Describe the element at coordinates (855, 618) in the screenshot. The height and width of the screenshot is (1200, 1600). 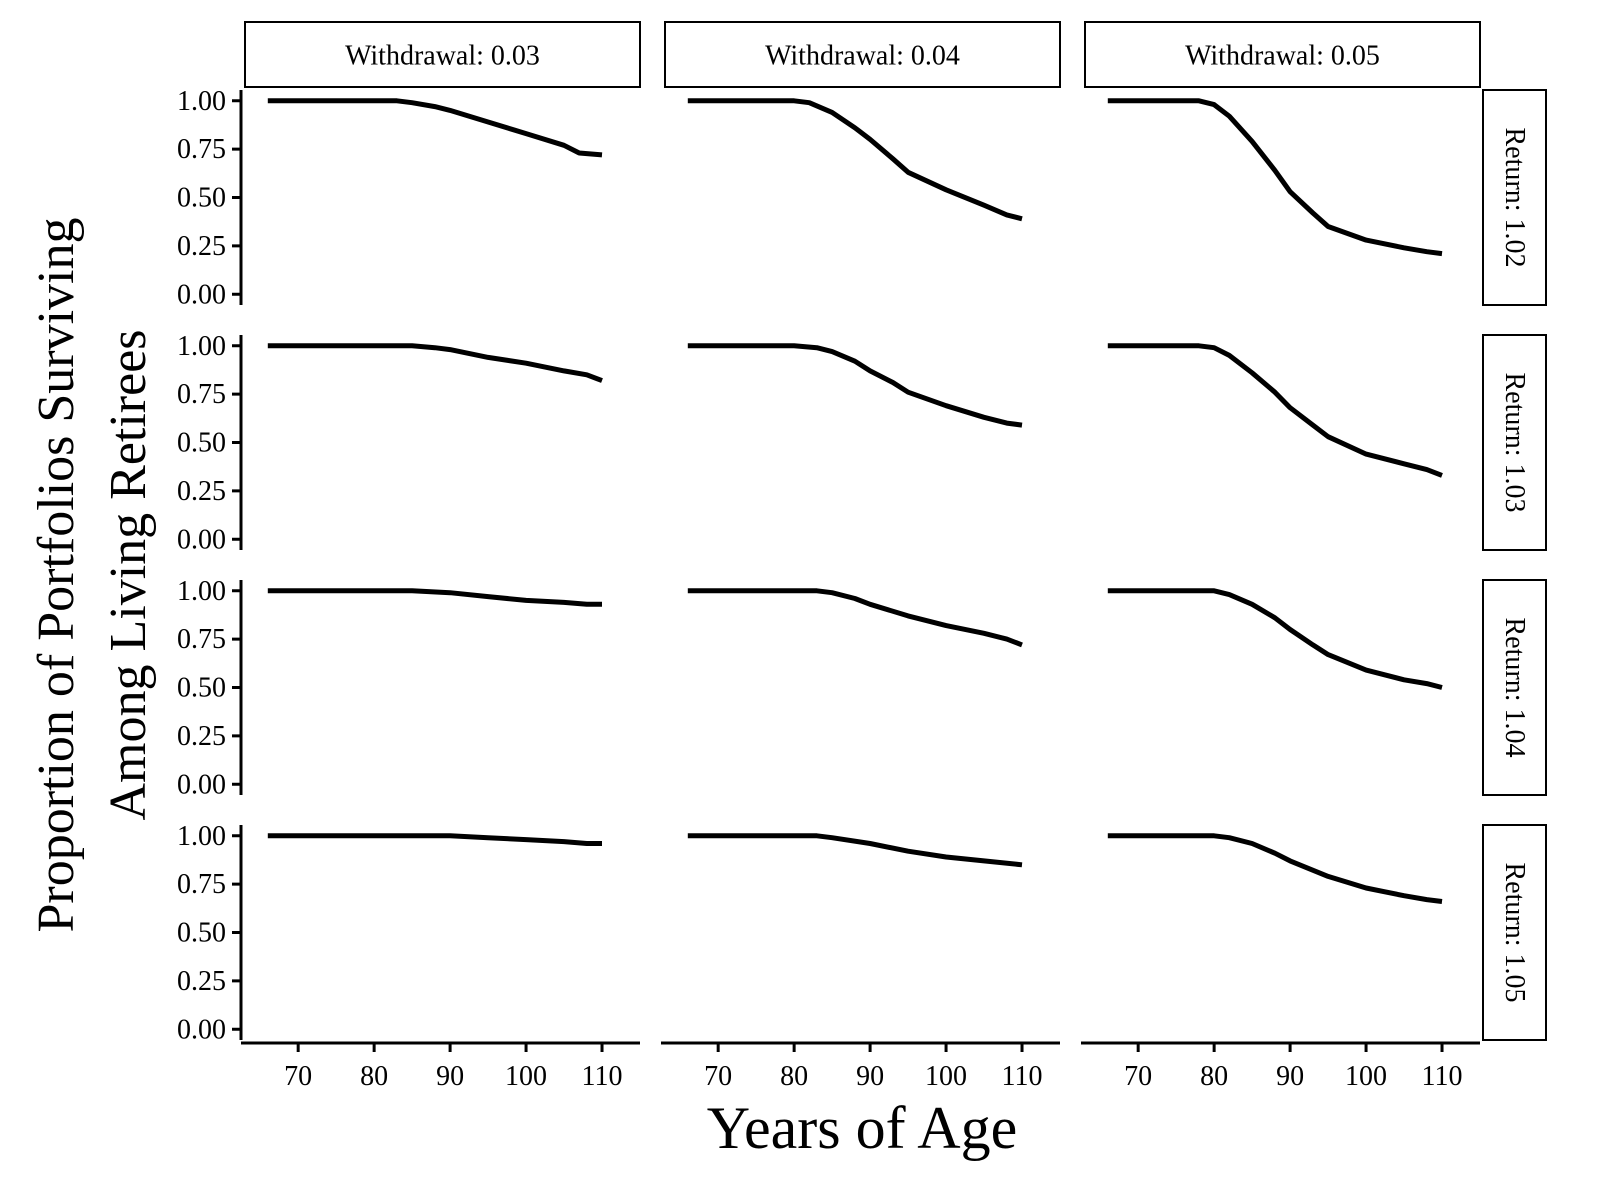
I see `survival-line-r2-c1` at that location.